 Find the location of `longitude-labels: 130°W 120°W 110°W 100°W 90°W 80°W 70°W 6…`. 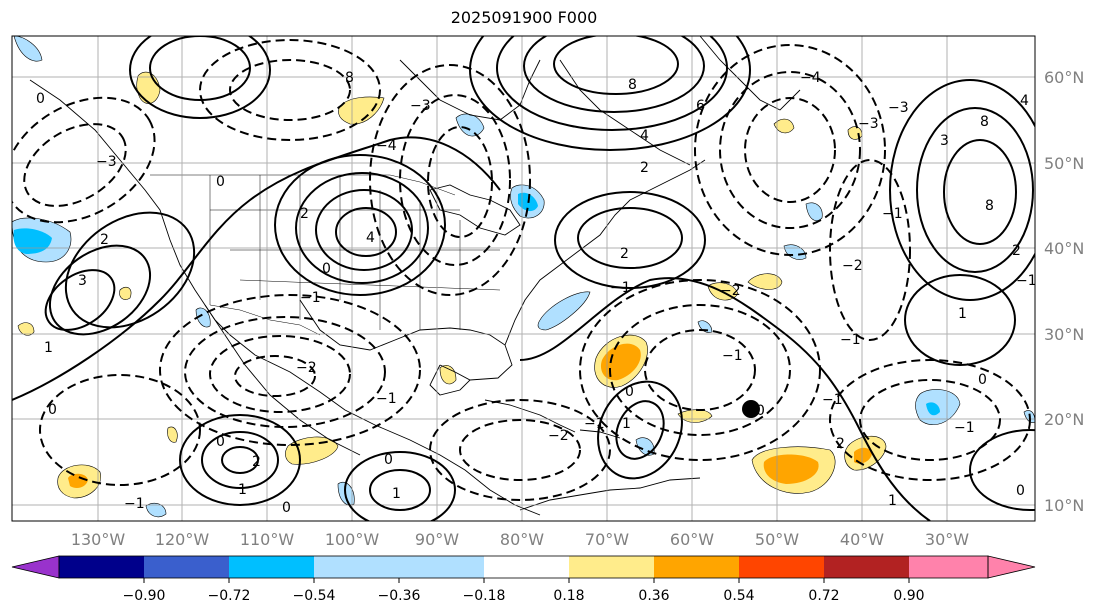

longitude-labels: 130°W 120°W 110°W 100°W 90°W 80°W 70°W 6… is located at coordinates (520, 539).